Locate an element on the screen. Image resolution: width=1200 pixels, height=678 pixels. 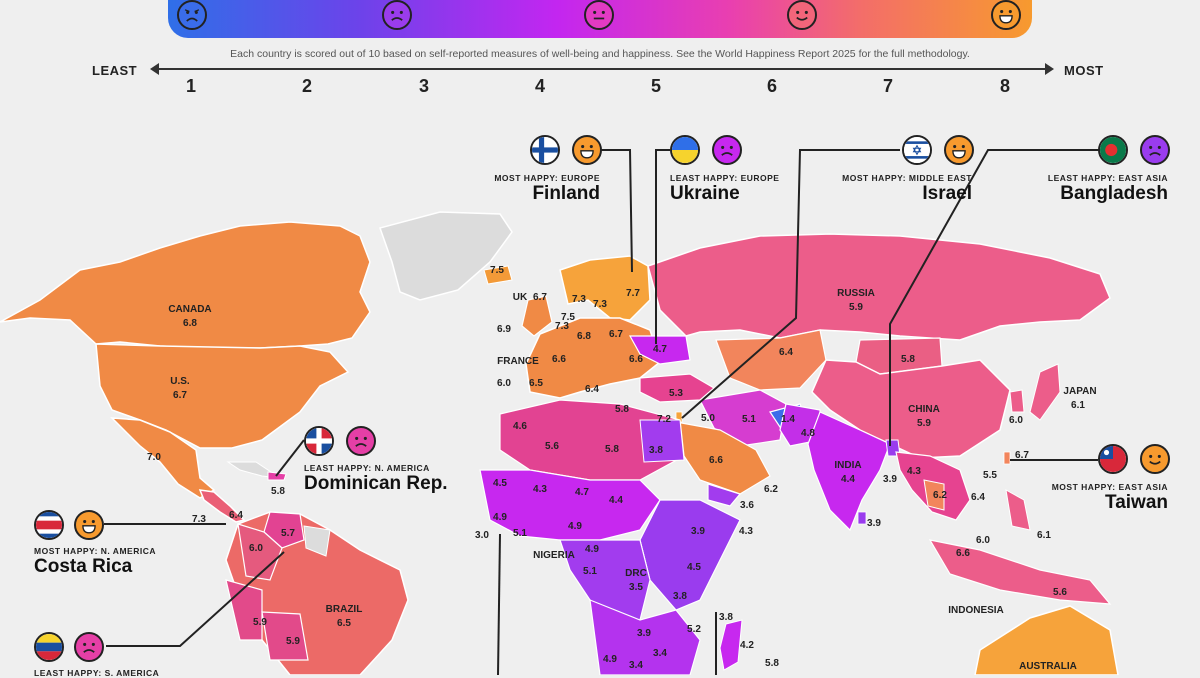
bangladesh-callout: LEAST HAPPY: EAST ASIA Bangladesh is located at coordinates (1084, 189).